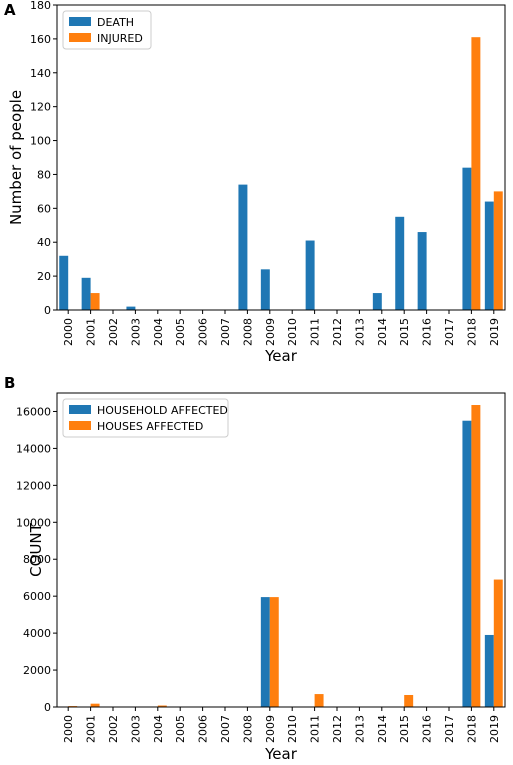 The height and width of the screenshot is (765, 513). Describe the element at coordinates (37, 670) in the screenshot. I see `y-tick-label: 2000` at that location.